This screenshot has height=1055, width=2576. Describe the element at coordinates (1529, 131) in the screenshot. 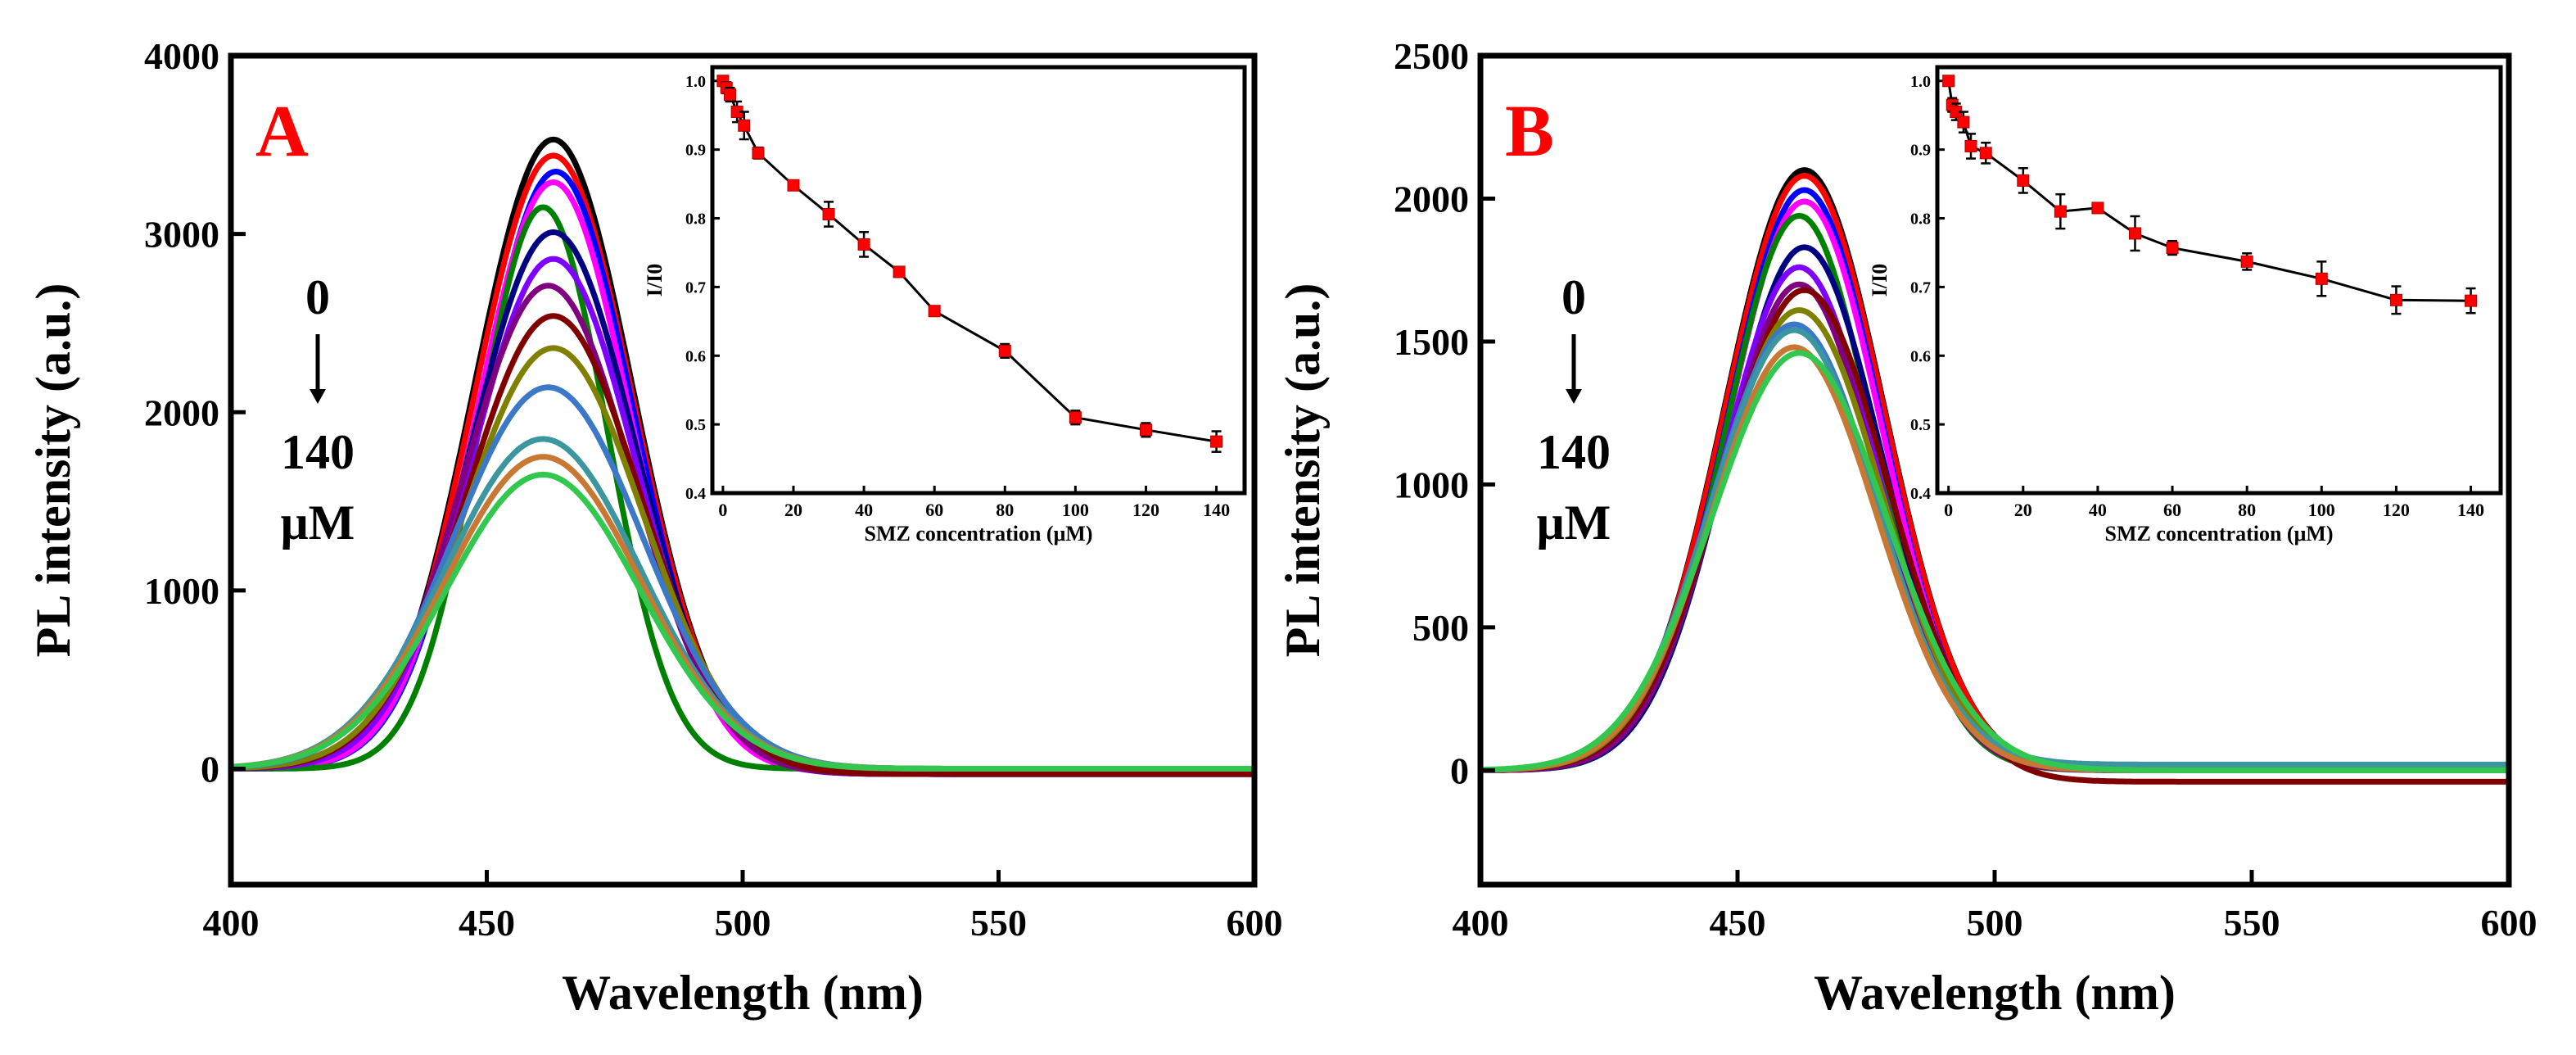

I see `panel-letter: B` at that location.